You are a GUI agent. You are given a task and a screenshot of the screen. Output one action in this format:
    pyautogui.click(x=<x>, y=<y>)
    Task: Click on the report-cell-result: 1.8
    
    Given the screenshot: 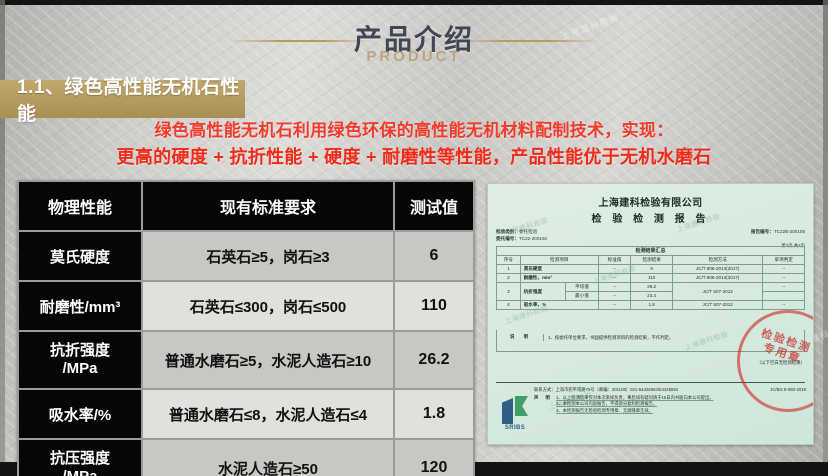 What is the action you would take?
    pyautogui.click(x=651, y=305)
    